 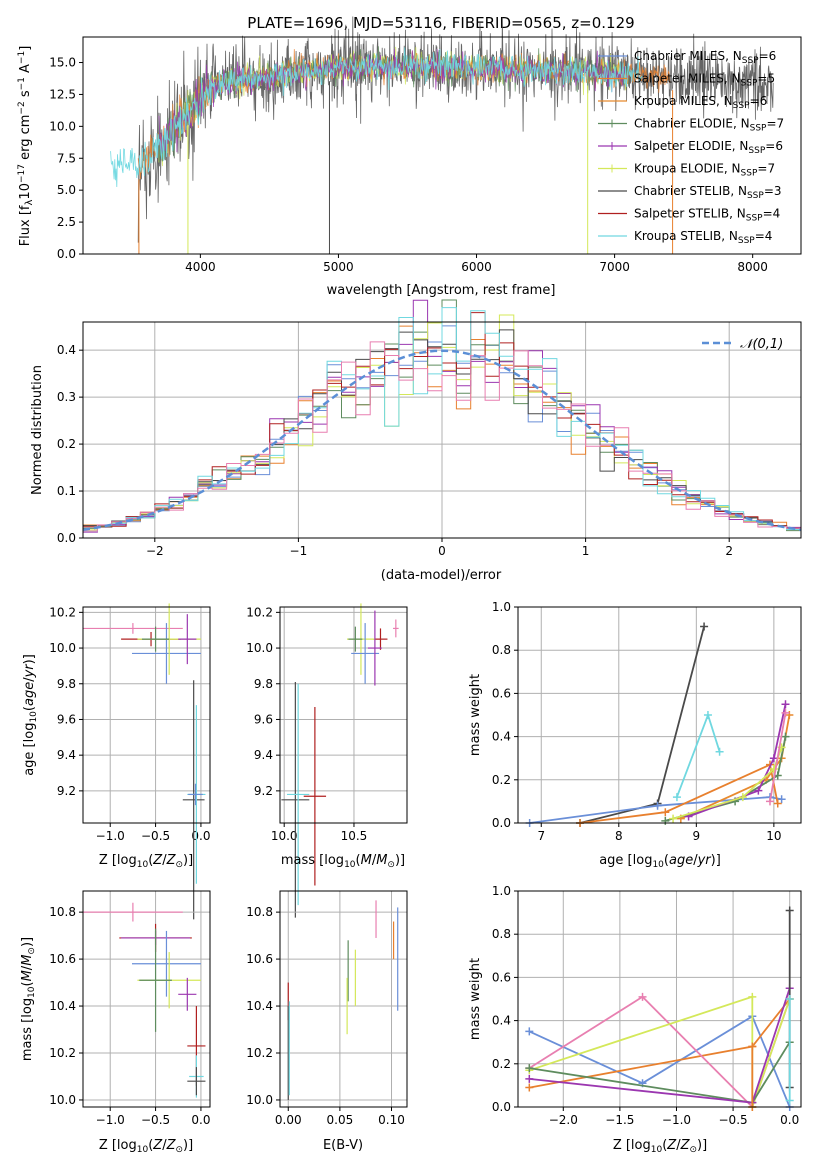 I want to click on y-tick-label: 0.3, so click(x=66, y=397).